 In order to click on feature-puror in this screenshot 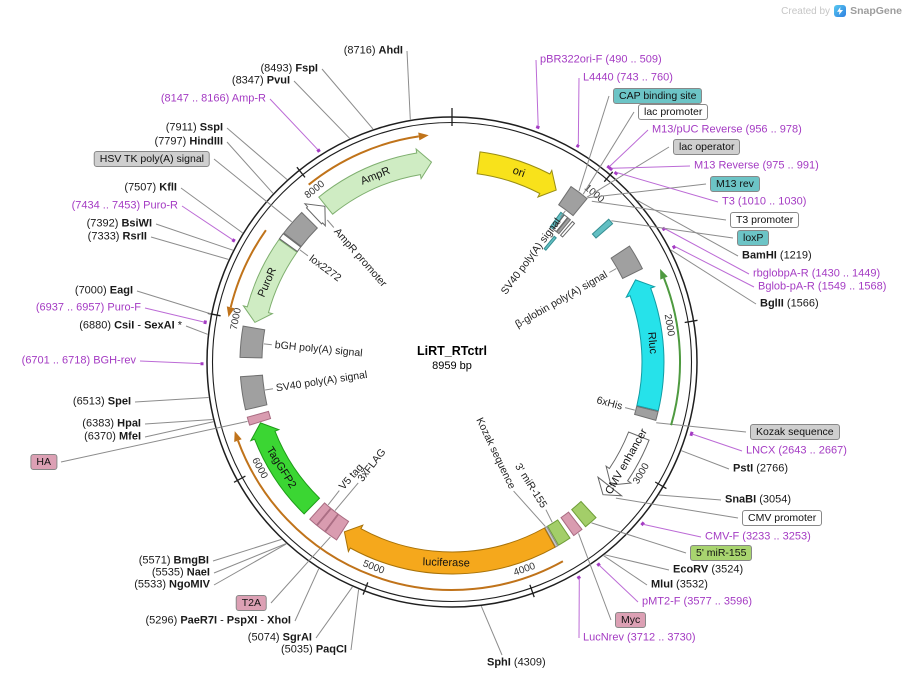, I will do `click(270, 281)`.